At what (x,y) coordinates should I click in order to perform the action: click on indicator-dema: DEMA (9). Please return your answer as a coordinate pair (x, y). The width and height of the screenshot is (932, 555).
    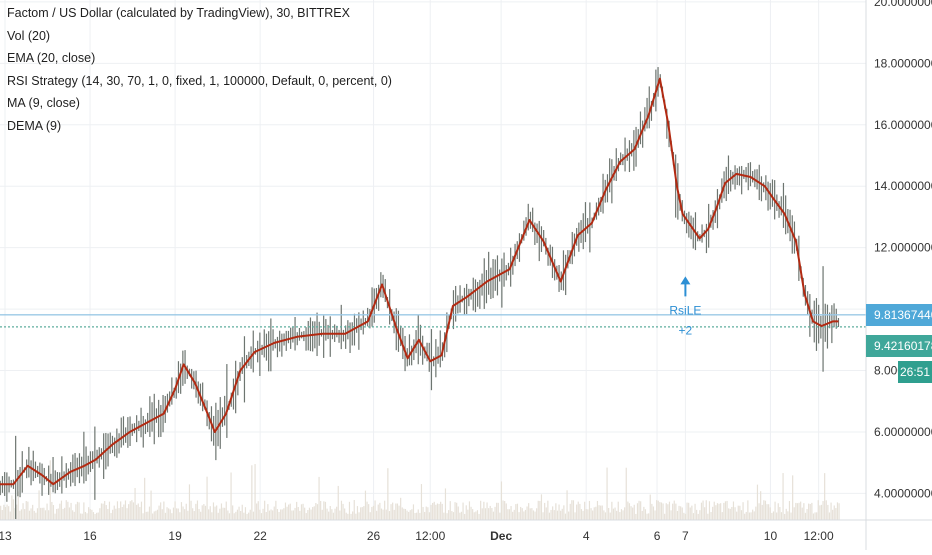
    Looking at the image, I should click on (34, 125).